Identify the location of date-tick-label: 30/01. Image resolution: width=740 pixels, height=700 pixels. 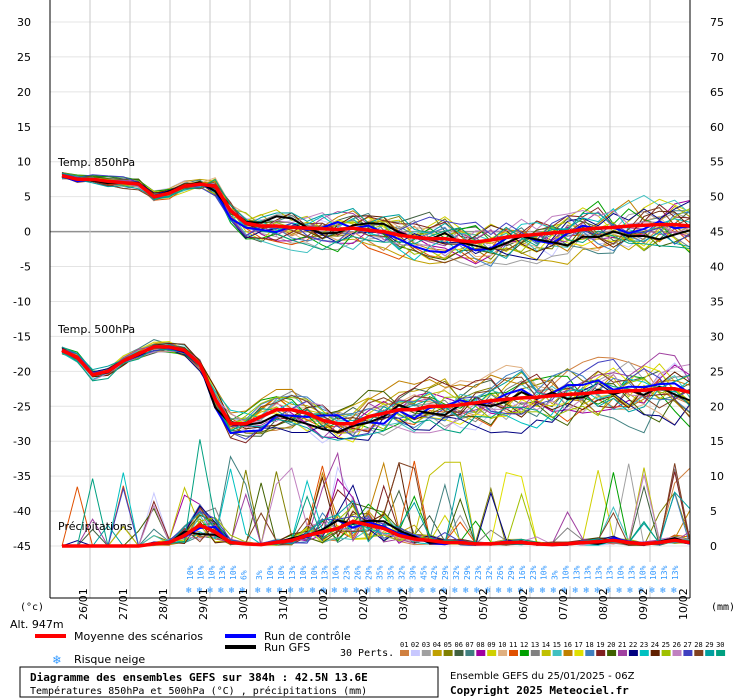
(243, 604).